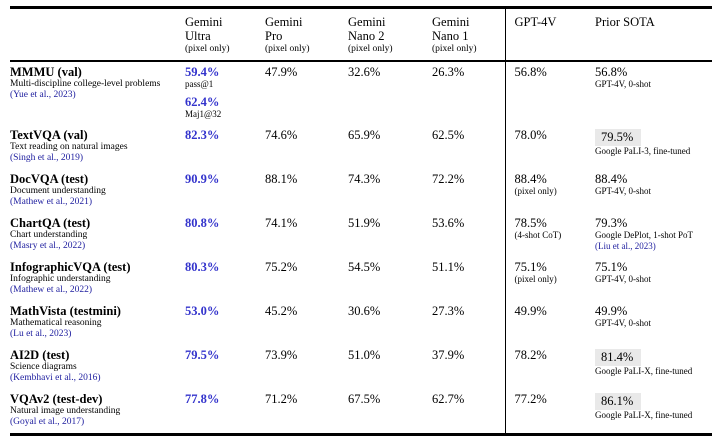 Image resolution: width=720 pixels, height=436 pixels. What do you see at coordinates (47, 158) in the screenshot?
I see `citation-link: (Singh et al., 2019)` at bounding box center [47, 158].